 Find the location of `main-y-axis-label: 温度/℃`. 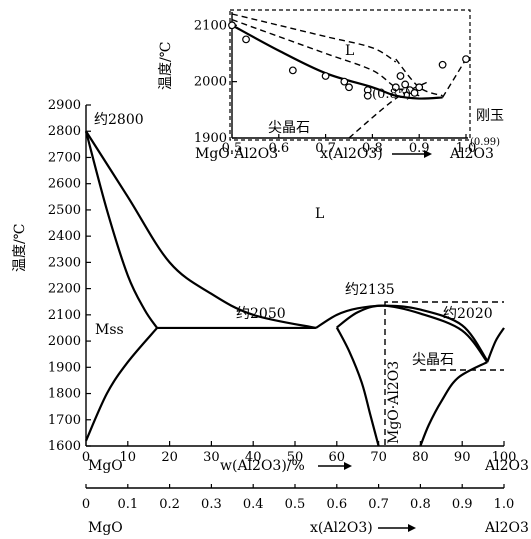

main-y-axis-label: 温度/℃ is located at coordinates (20, 248).